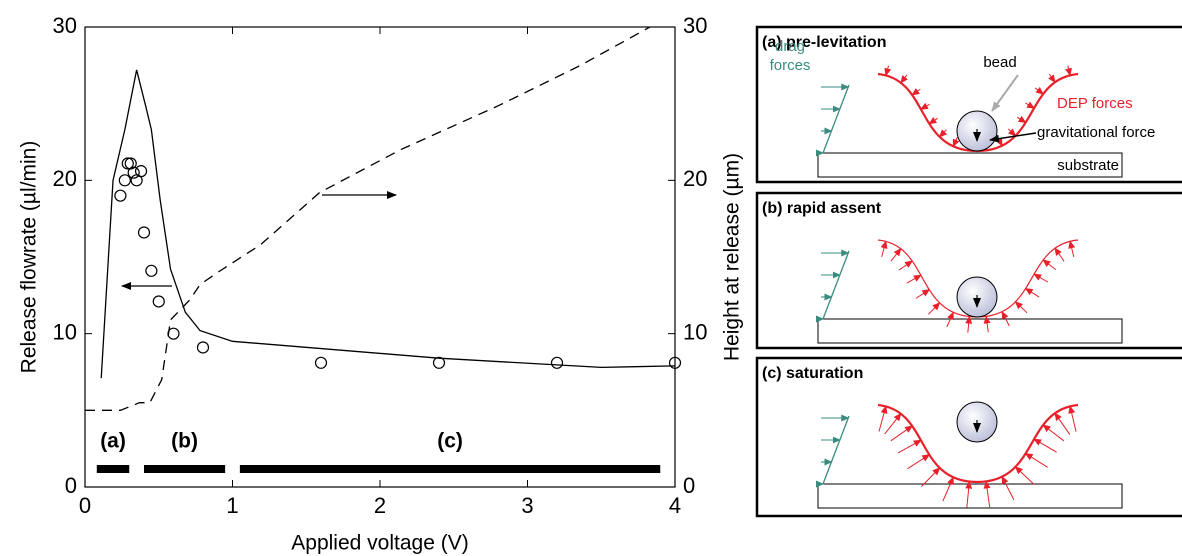 This screenshot has height=556, width=1182. Describe the element at coordinates (822, 208) in the screenshot. I see `panel-title: (b) rapid assent` at that location.